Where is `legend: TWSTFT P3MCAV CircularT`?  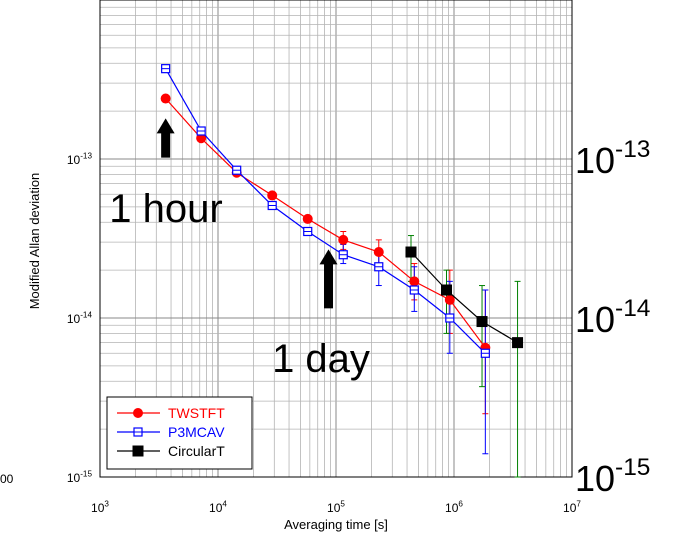
legend: TWSTFT P3MCAV CircularT is located at coordinates (179, 433).